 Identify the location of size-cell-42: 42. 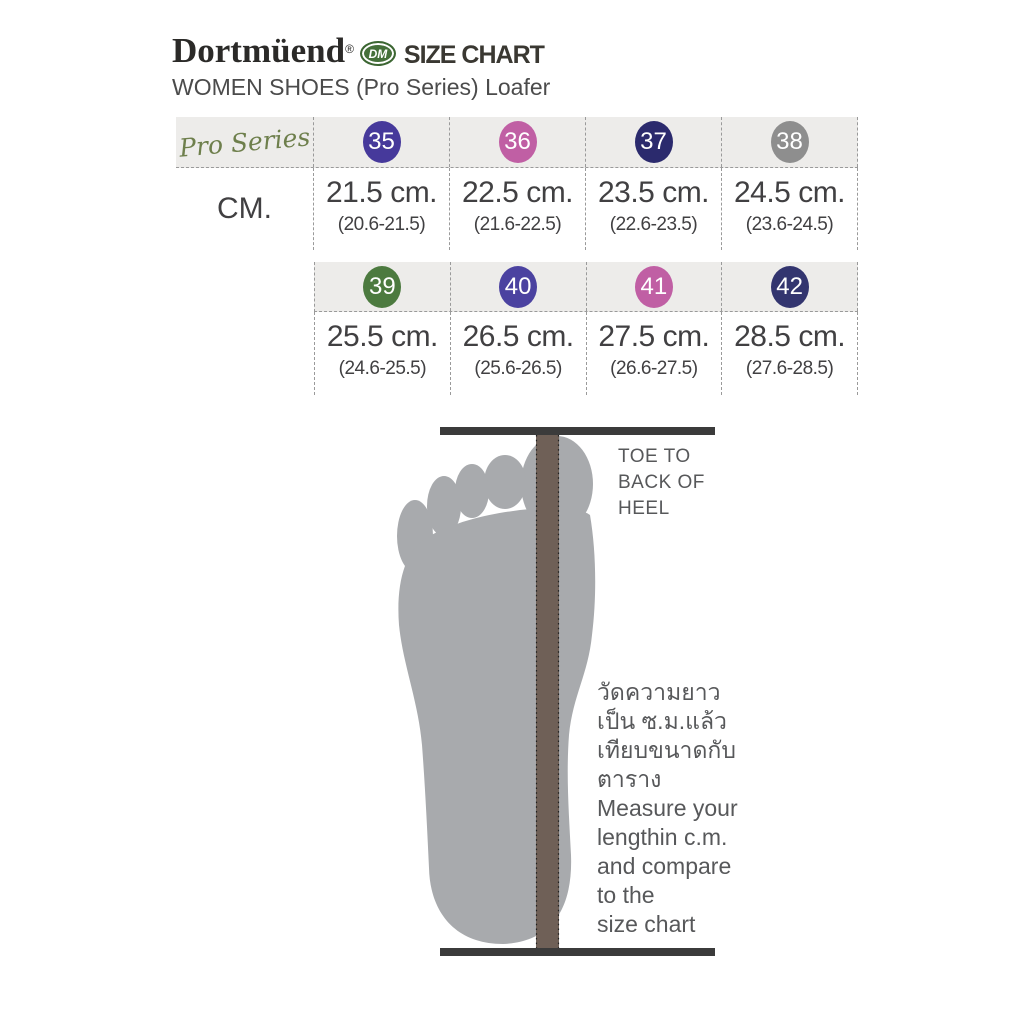
(790, 286).